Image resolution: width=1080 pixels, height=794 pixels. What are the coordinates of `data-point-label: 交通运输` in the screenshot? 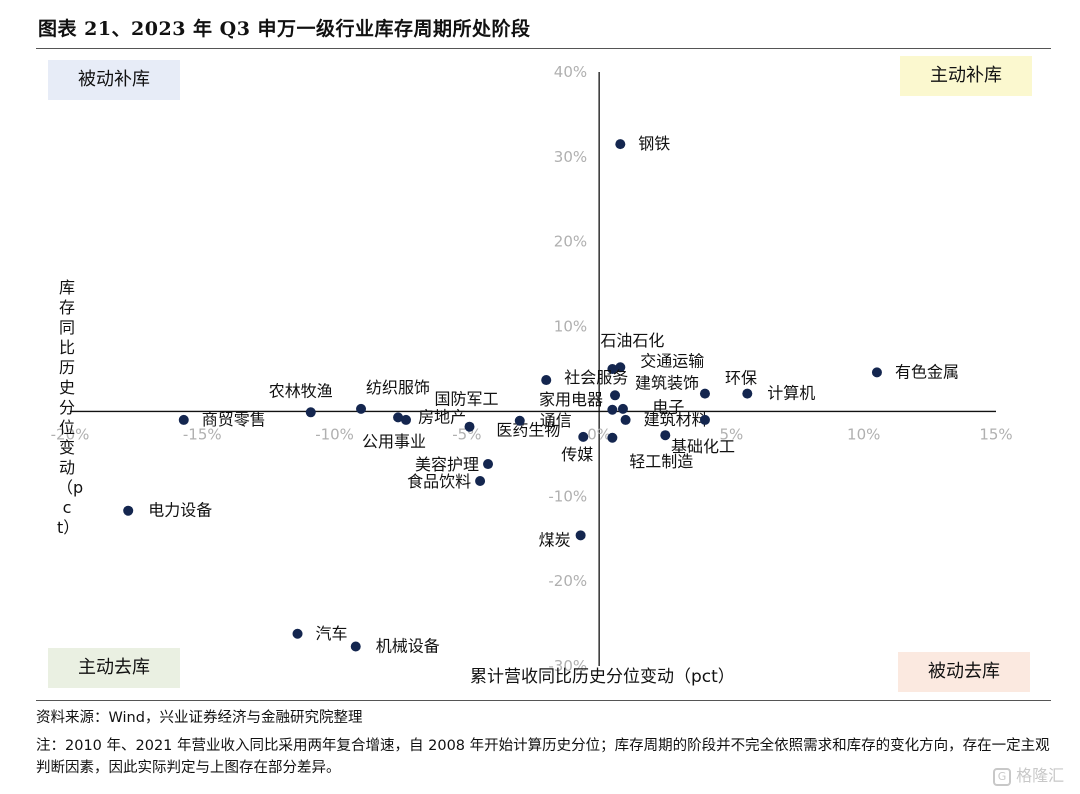 It's located at (672, 360).